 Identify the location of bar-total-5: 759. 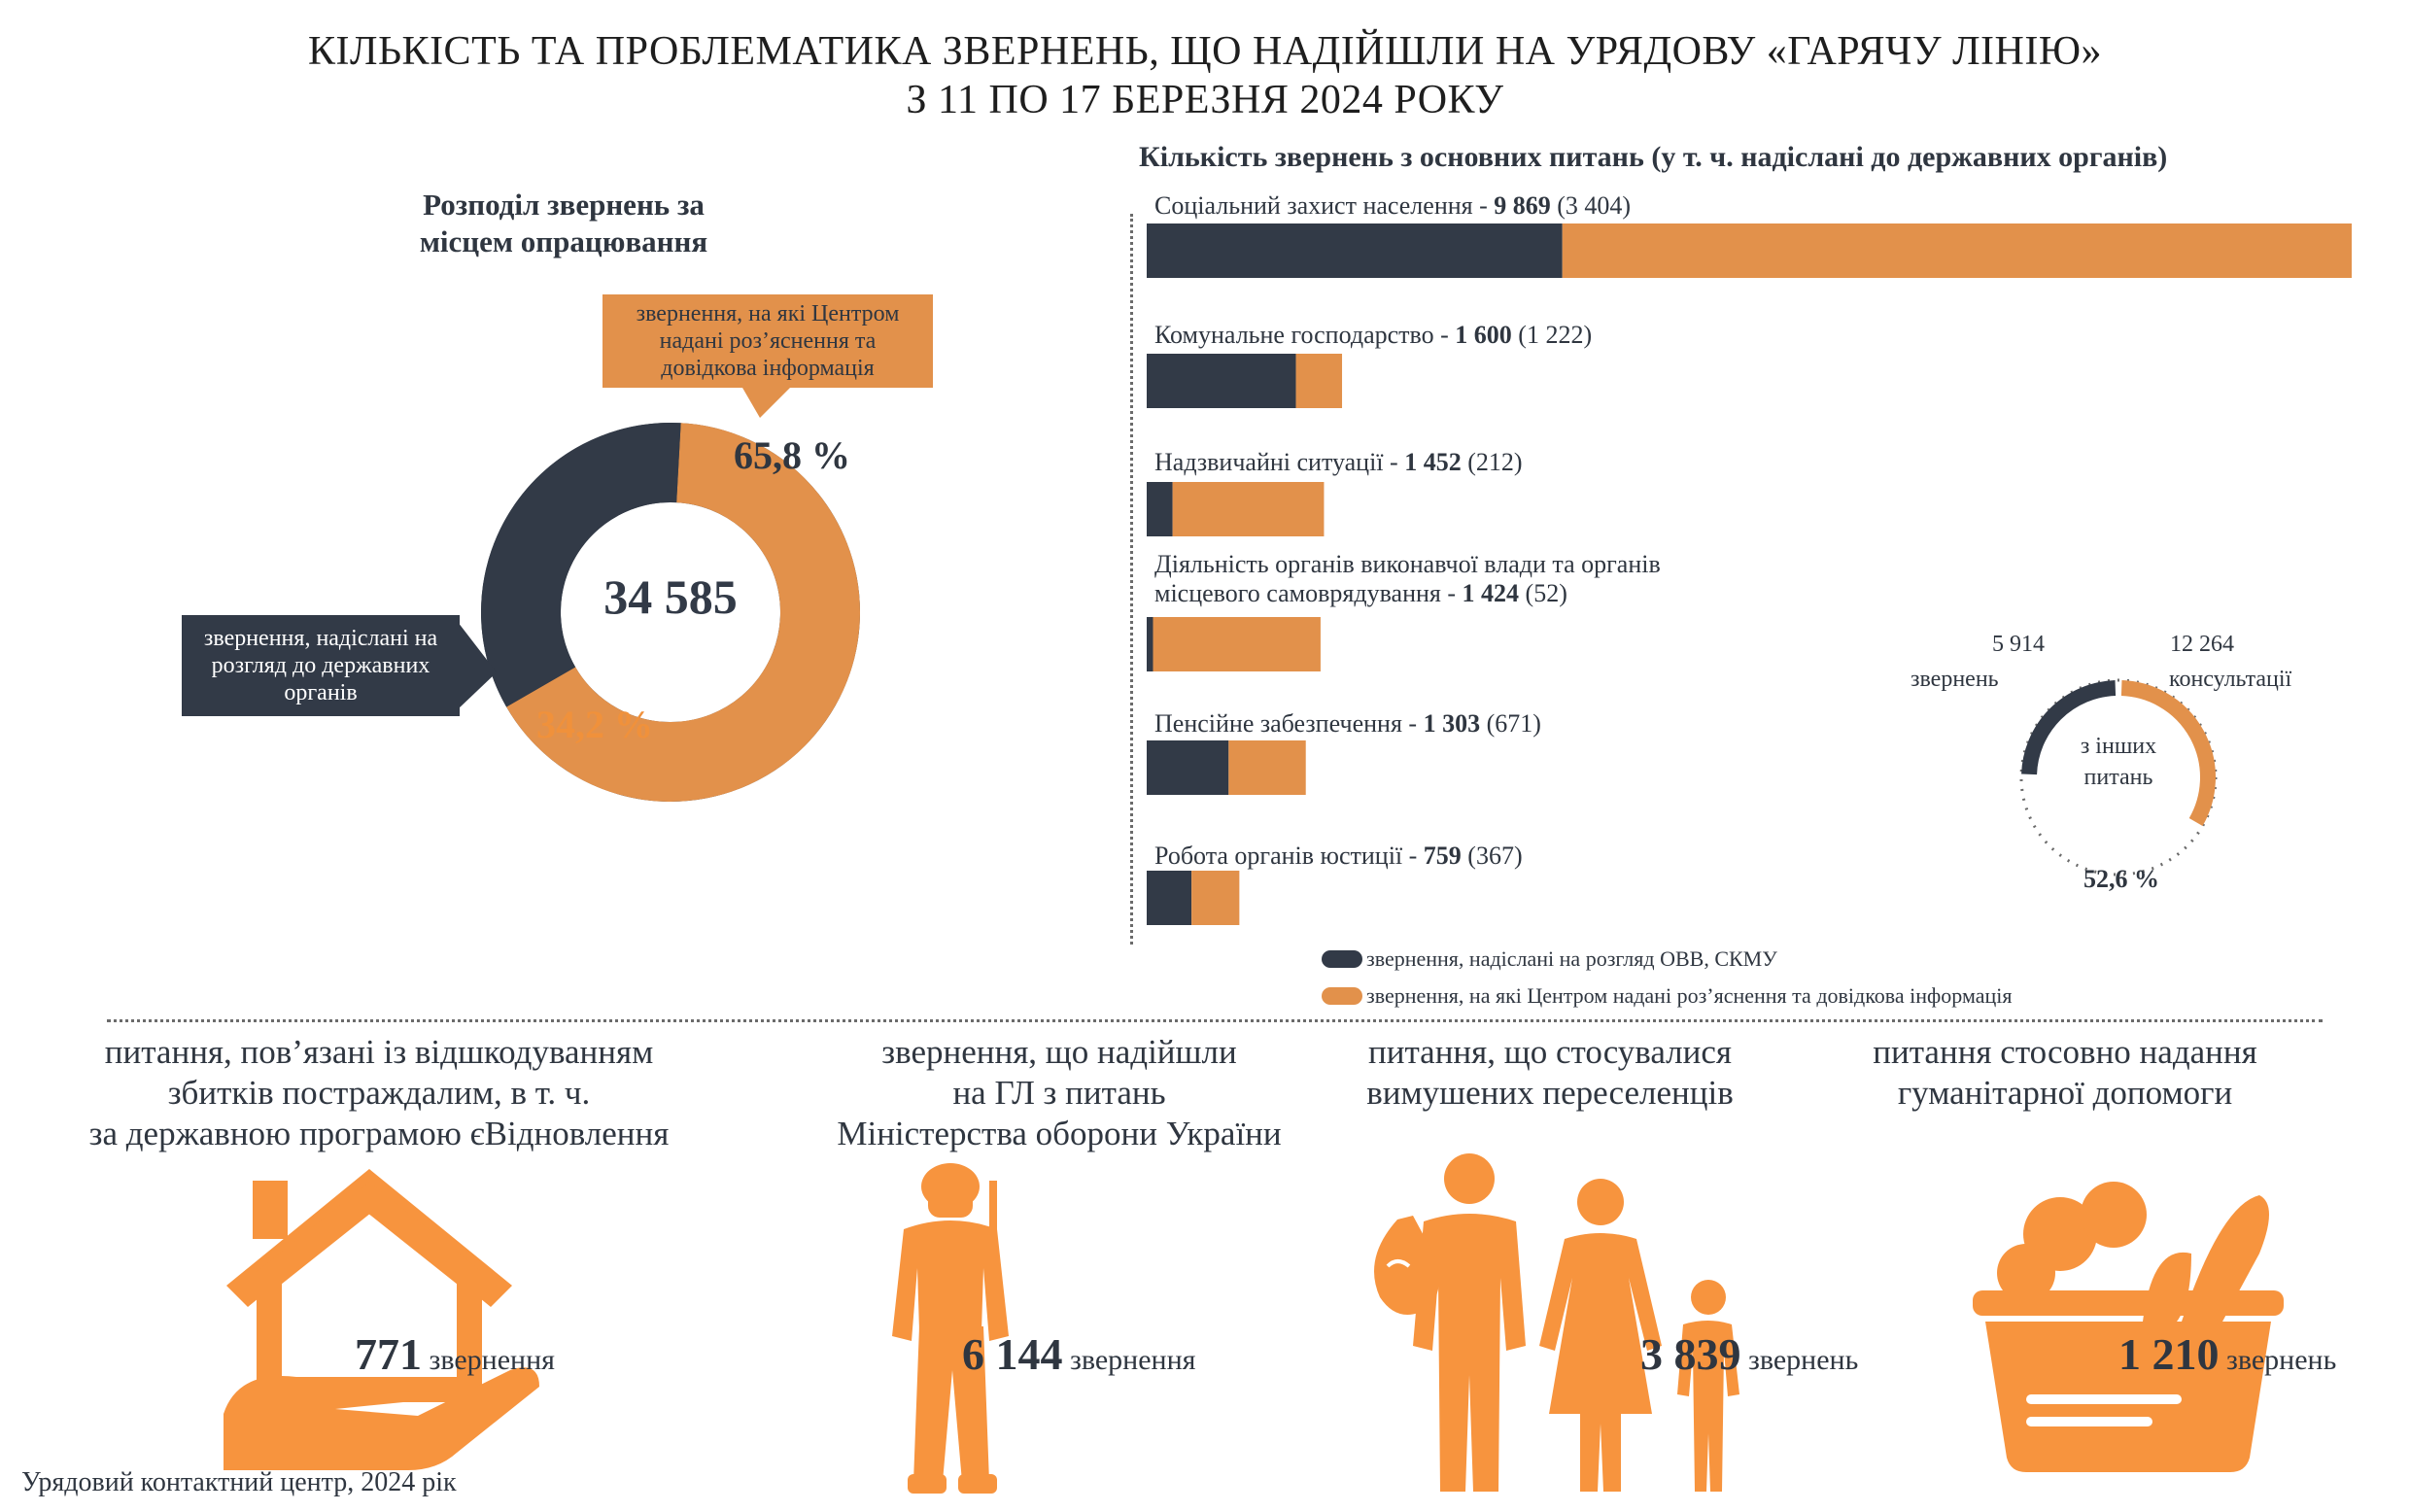
(1442, 856).